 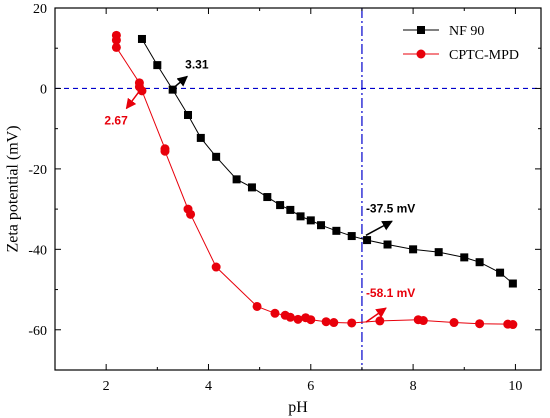 I want to click on x-tick-label: 2, so click(x=106, y=386).